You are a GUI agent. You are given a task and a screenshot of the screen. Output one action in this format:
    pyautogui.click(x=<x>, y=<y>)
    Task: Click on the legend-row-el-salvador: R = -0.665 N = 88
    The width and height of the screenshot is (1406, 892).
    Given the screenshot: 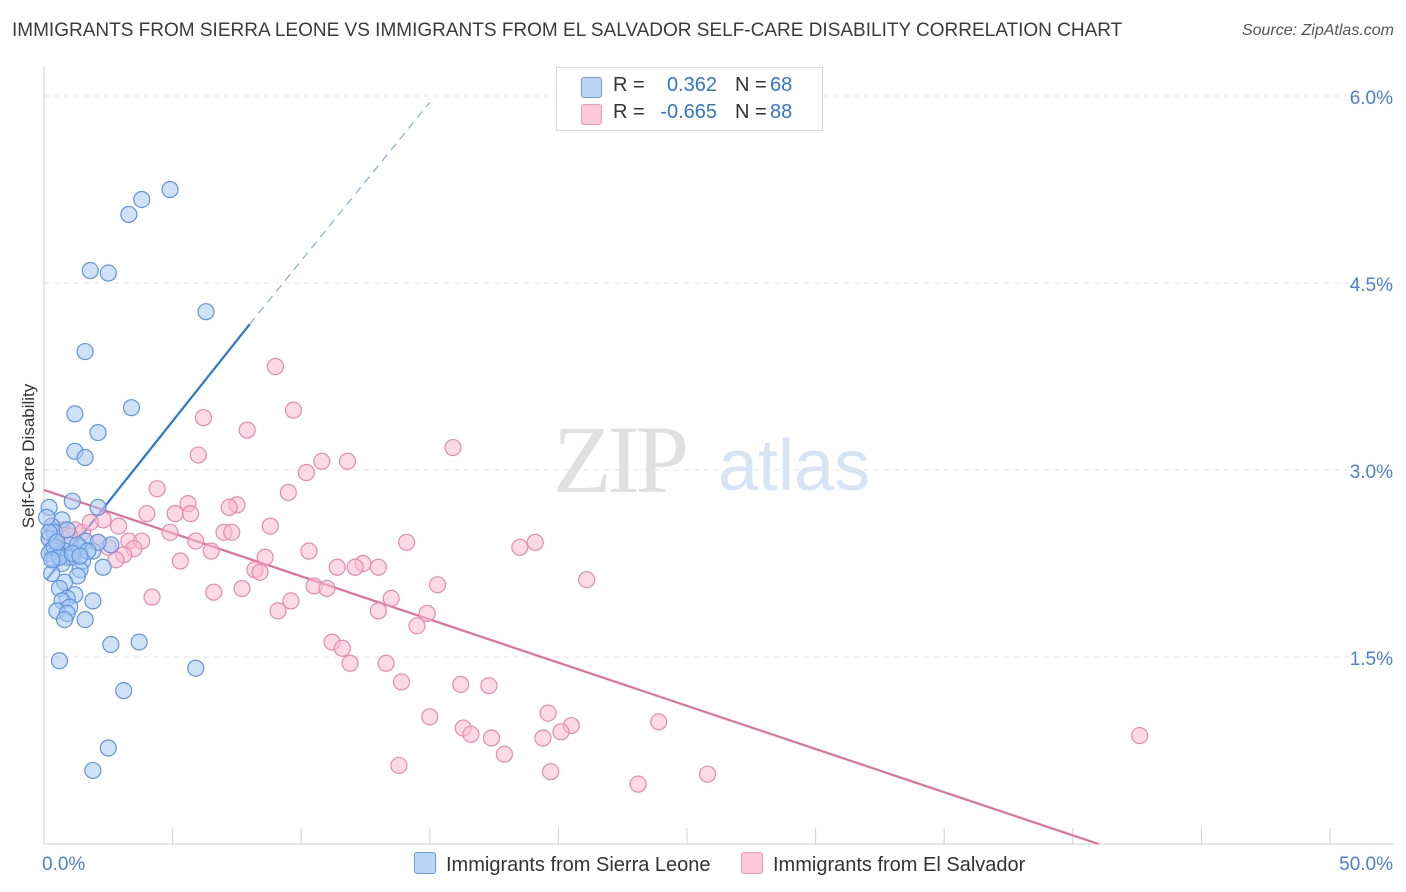 What is the action you would take?
    pyautogui.click(x=689, y=114)
    